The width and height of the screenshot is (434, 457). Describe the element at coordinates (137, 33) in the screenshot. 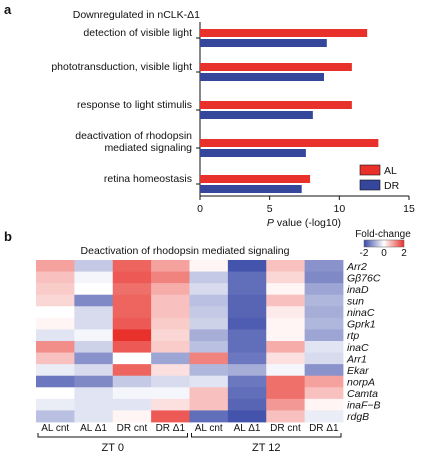

I see `category-label: detection of visible light` at that location.